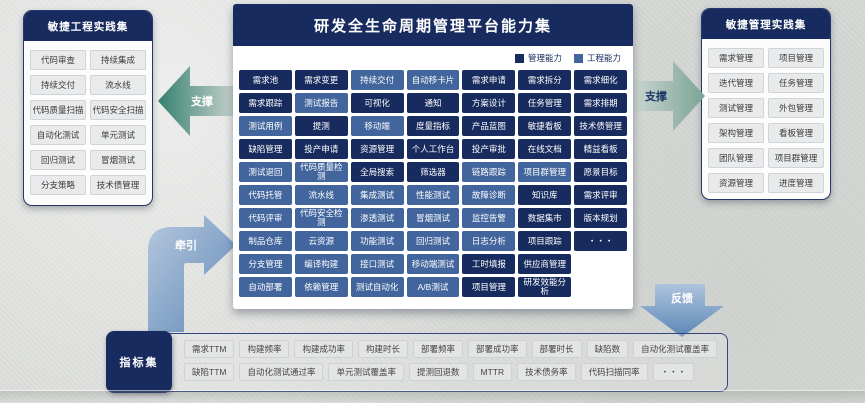  I want to click on support-arrow-left-label: 支撑, so click(201, 101).